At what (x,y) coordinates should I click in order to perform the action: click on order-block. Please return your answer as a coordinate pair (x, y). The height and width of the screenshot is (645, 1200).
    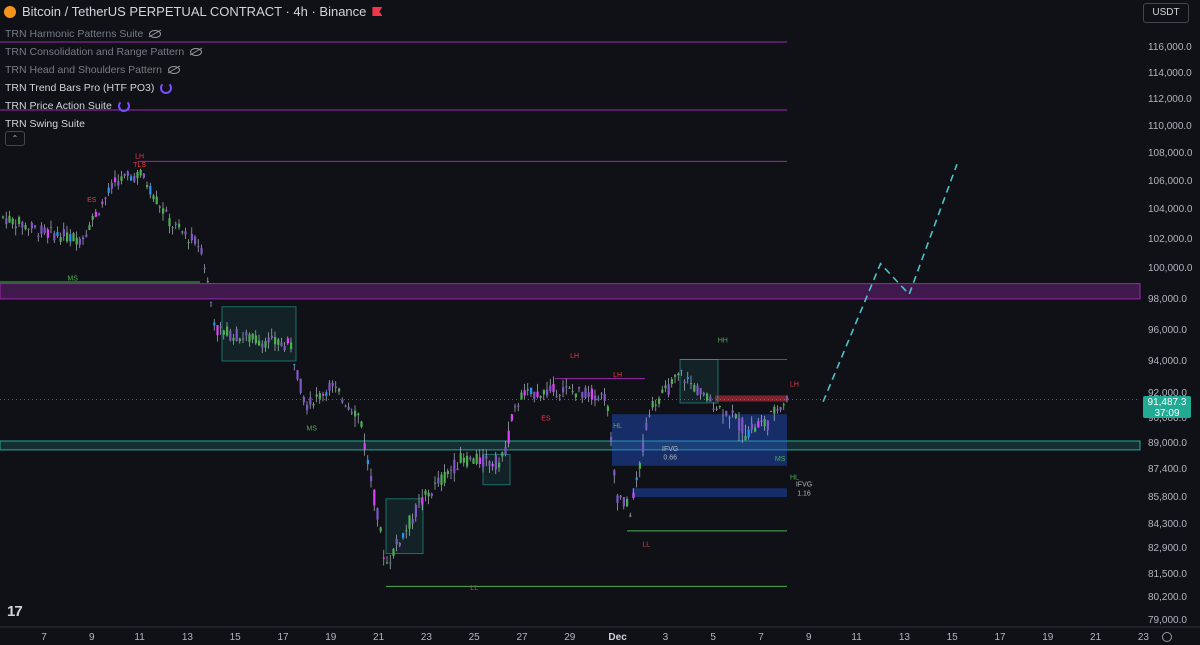
    Looking at the image, I should click on (751, 398).